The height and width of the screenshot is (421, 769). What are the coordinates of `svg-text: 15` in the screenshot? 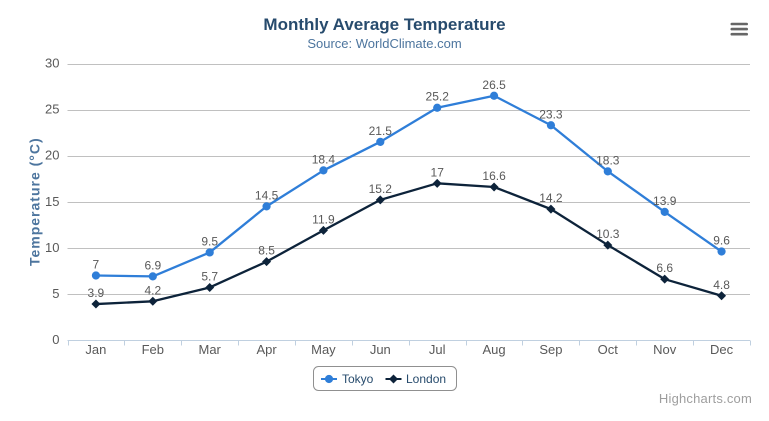 It's located at (52, 201).